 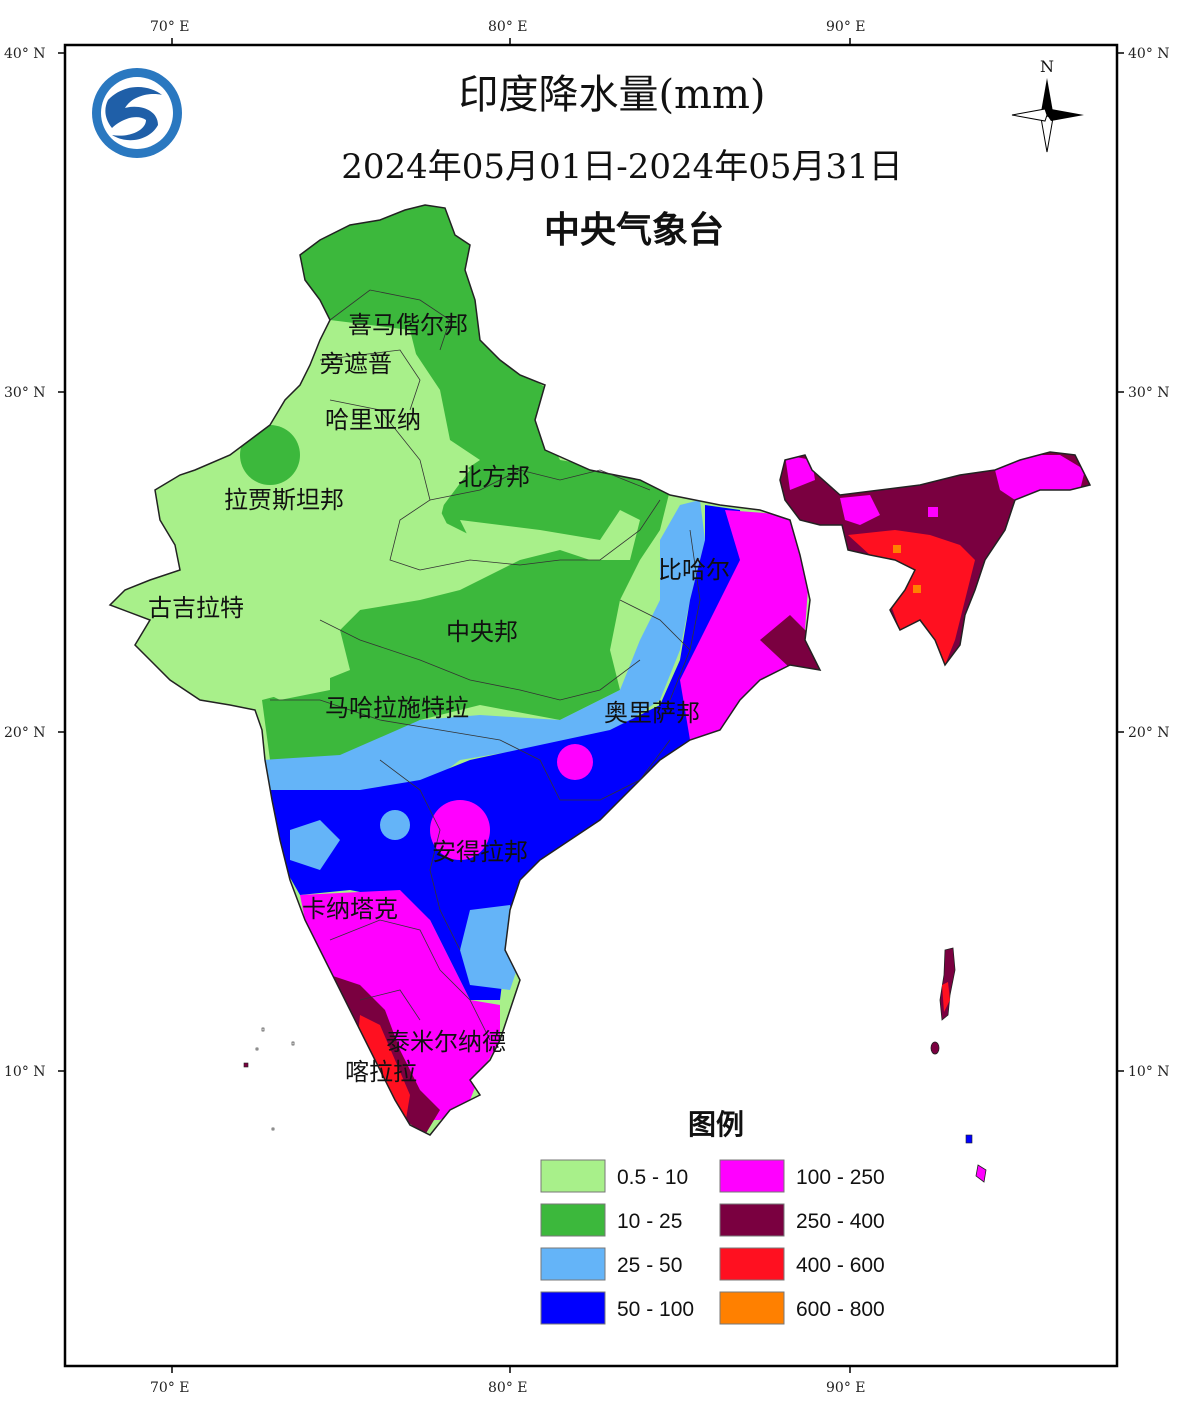 What do you see at coordinates (137, 113) in the screenshot?
I see `cma-logo-icon` at bounding box center [137, 113].